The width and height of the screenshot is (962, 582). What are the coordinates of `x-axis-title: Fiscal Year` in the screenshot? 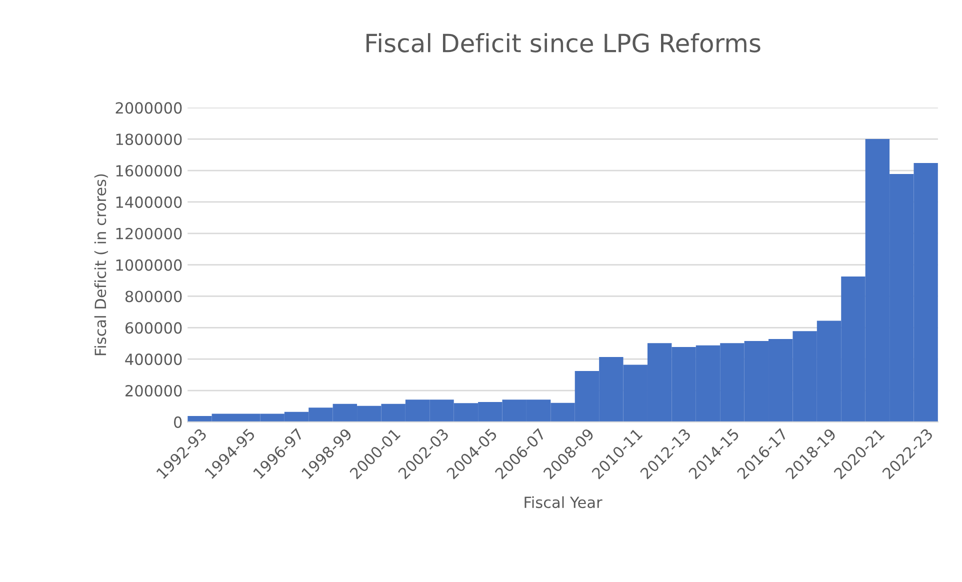 It's located at (563, 502).